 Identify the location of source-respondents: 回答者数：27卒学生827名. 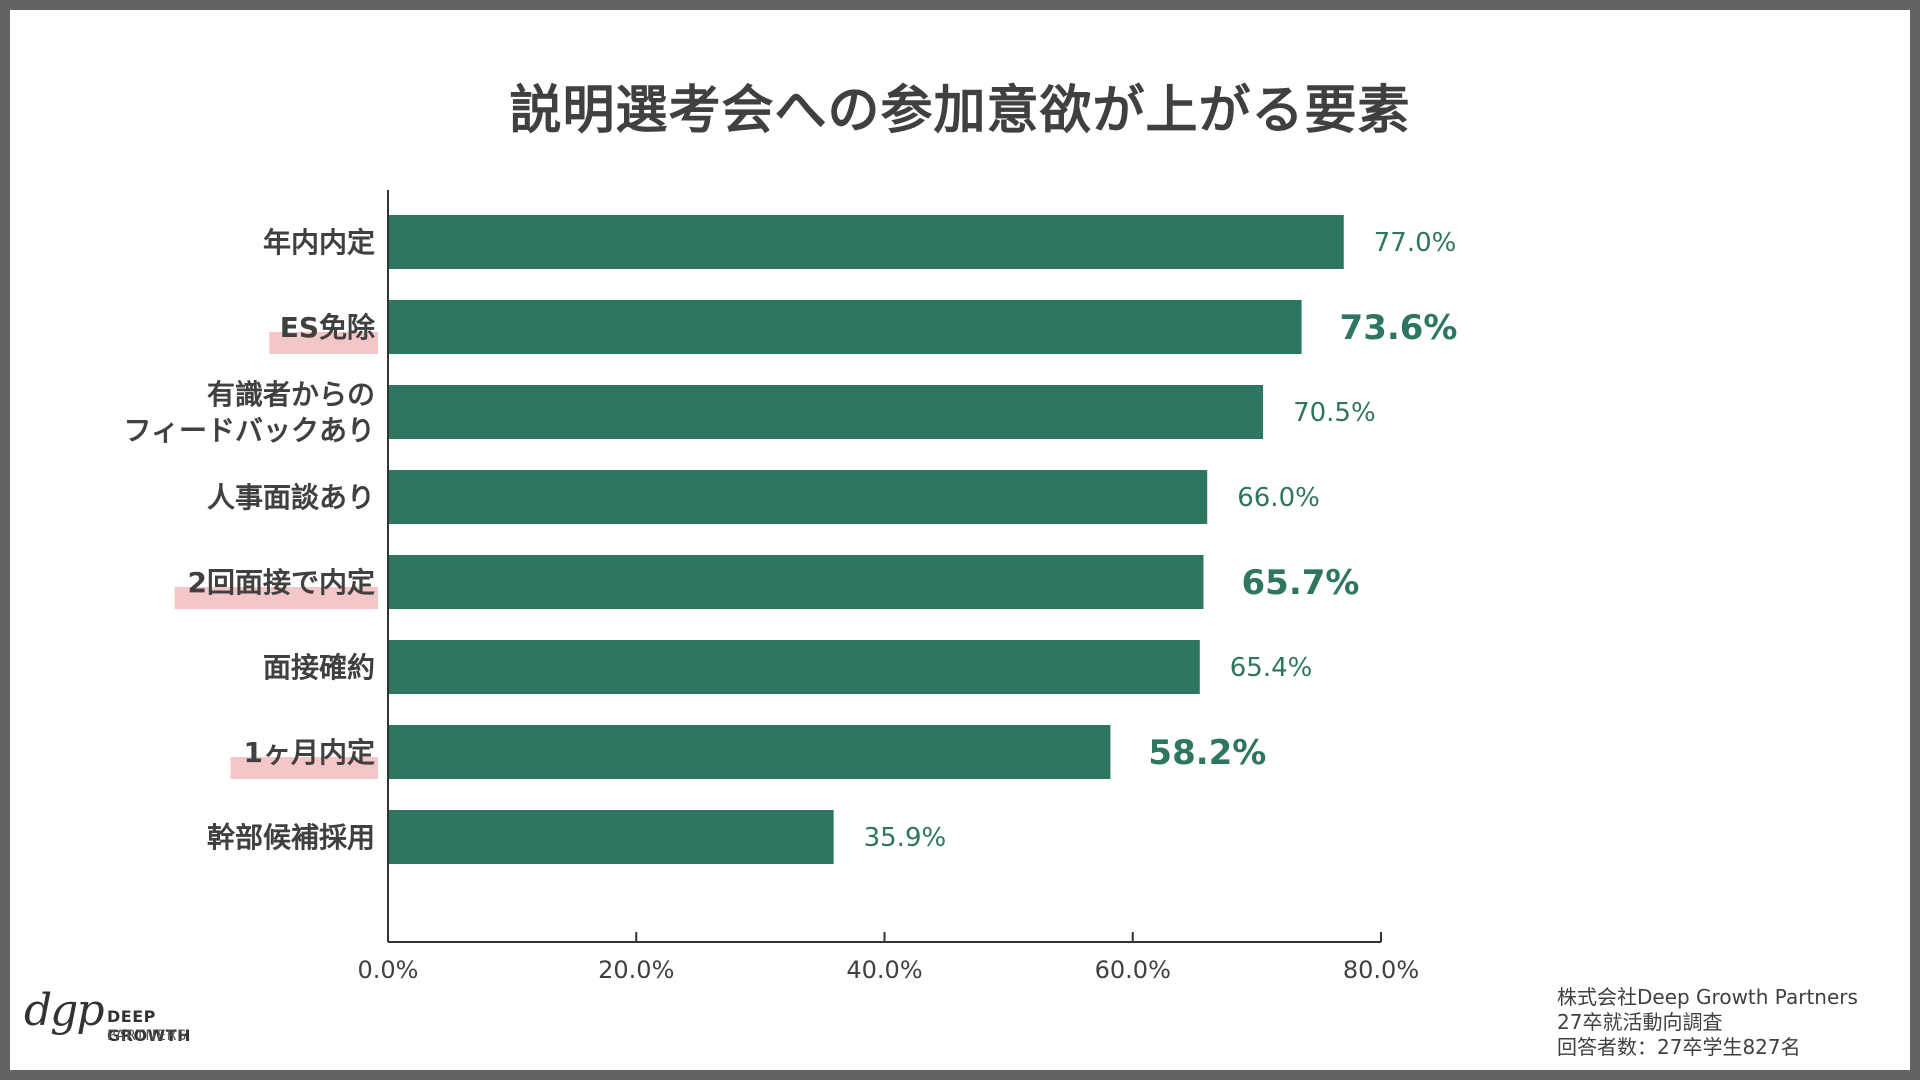
(1679, 1047).